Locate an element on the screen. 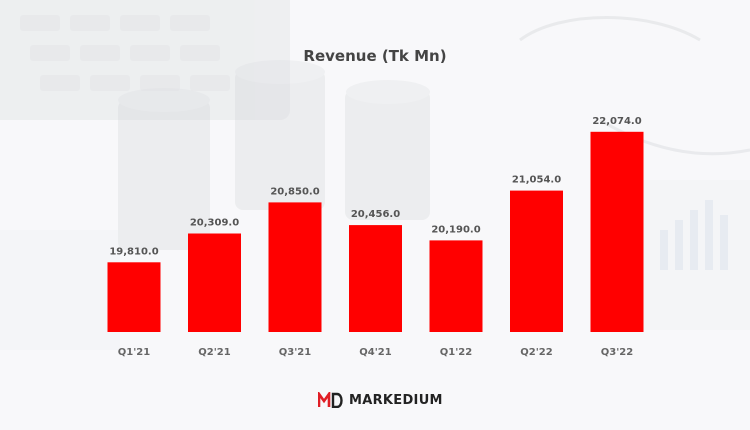  data-label: 21,054.0 is located at coordinates (536, 180).